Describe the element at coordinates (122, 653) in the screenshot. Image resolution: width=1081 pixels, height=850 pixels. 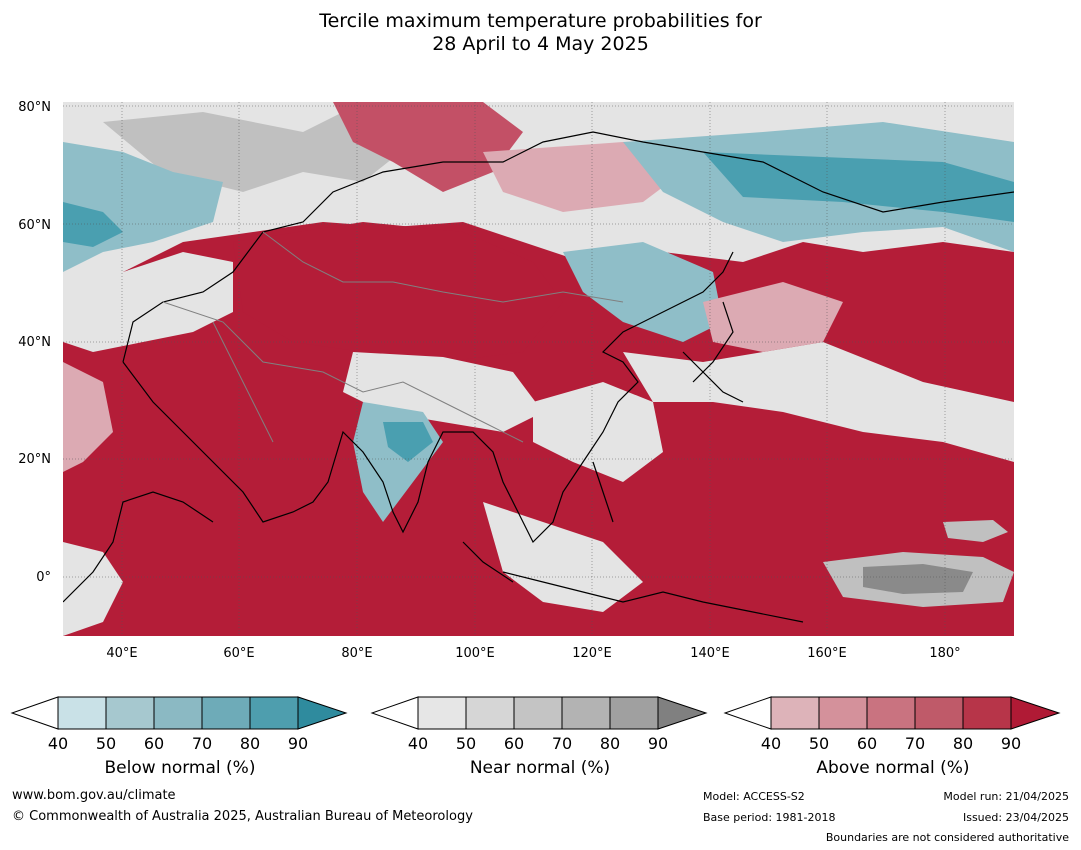
I see `lon-label-40e: 40°E` at that location.